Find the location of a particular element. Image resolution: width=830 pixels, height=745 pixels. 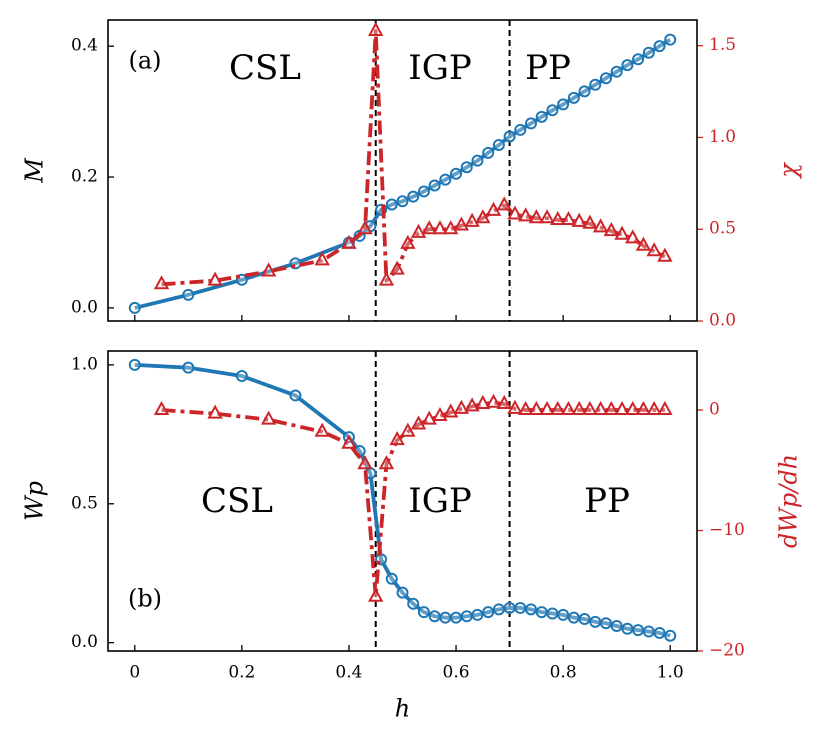

x-tick-label: 0.4 is located at coordinates (348, 673).